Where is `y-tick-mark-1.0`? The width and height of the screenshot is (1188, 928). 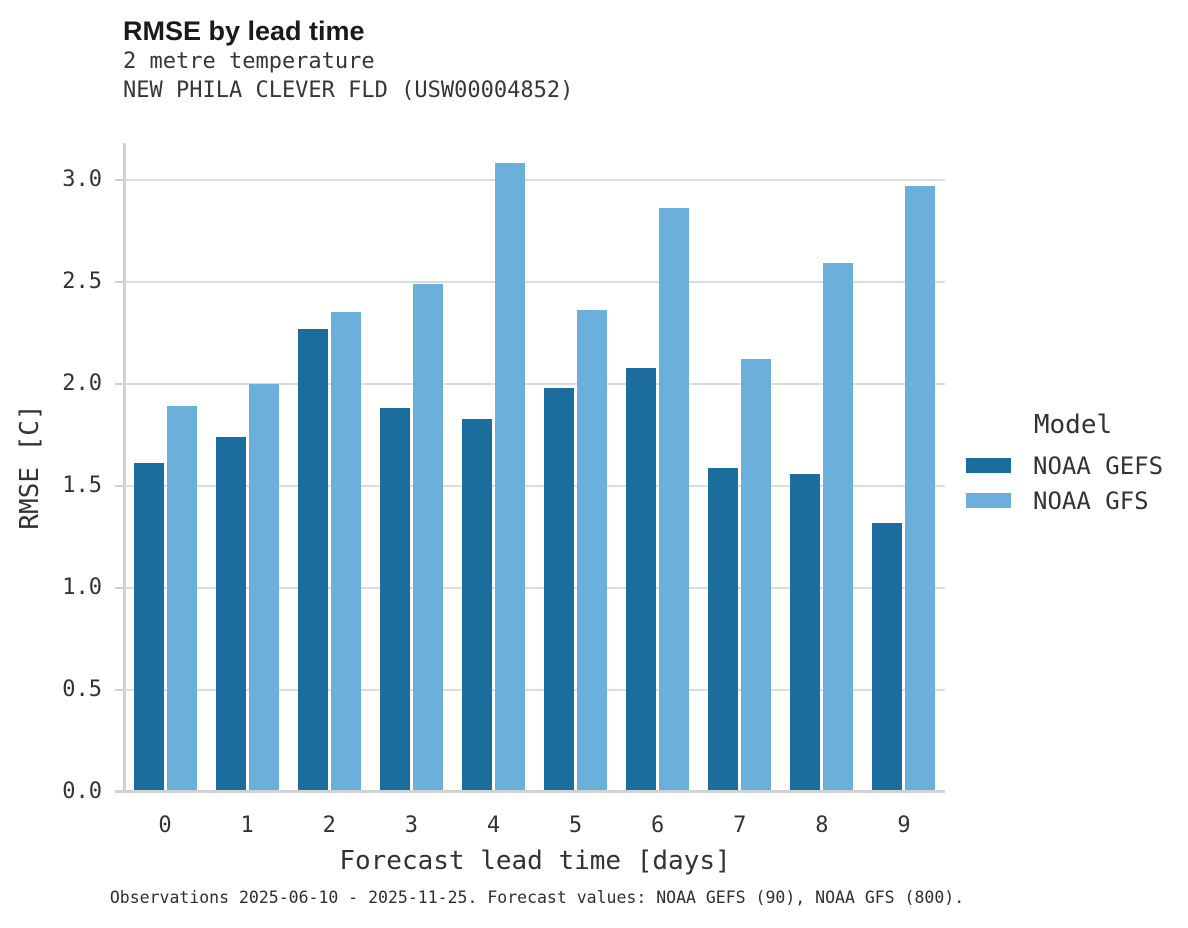 y-tick-mark-1.0 is located at coordinates (119, 587).